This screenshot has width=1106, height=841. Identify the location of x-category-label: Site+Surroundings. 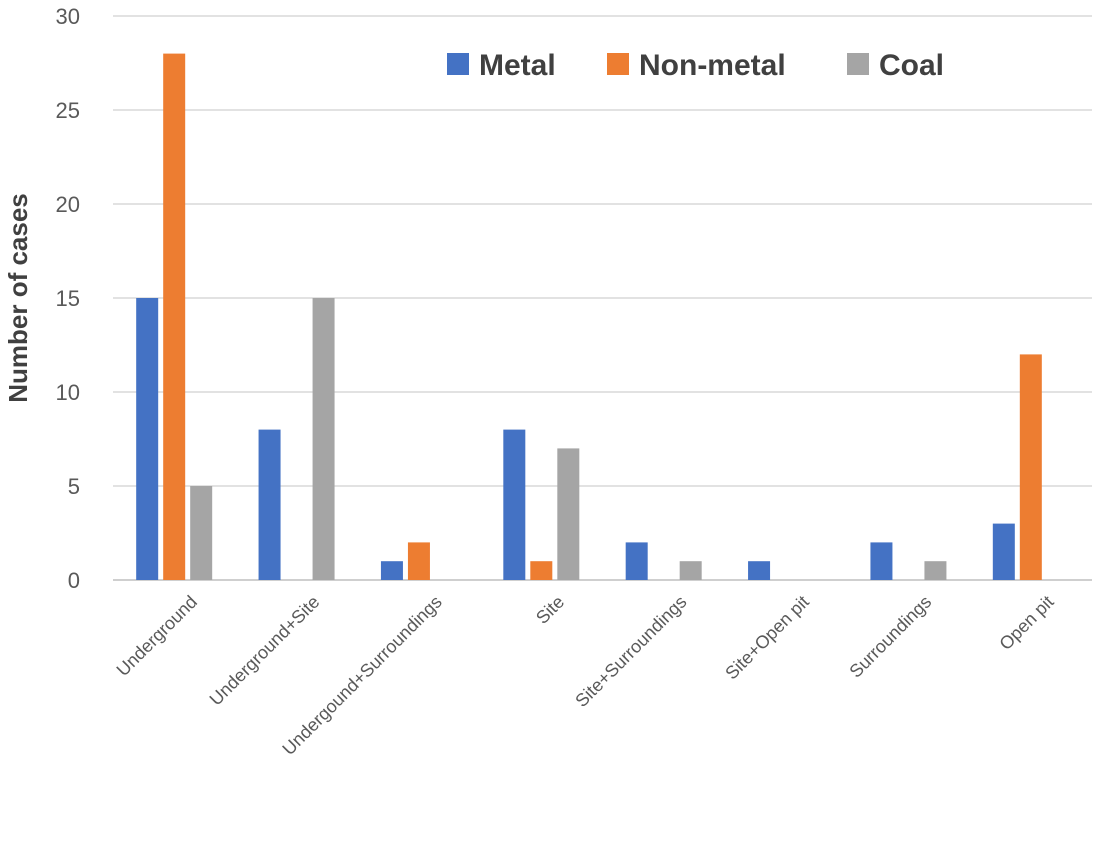
(630, 651).